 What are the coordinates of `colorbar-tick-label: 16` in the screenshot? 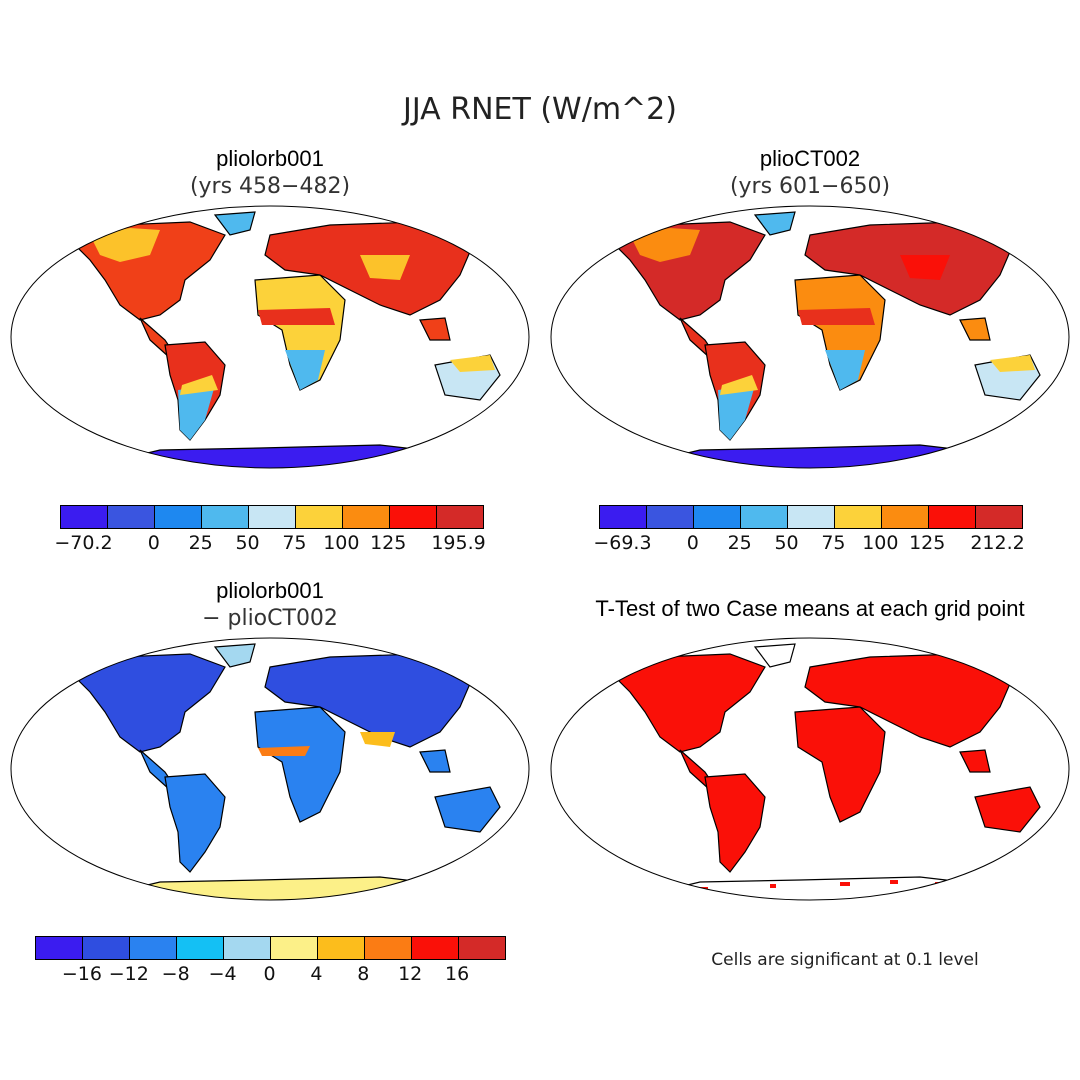 It's located at (457, 974).